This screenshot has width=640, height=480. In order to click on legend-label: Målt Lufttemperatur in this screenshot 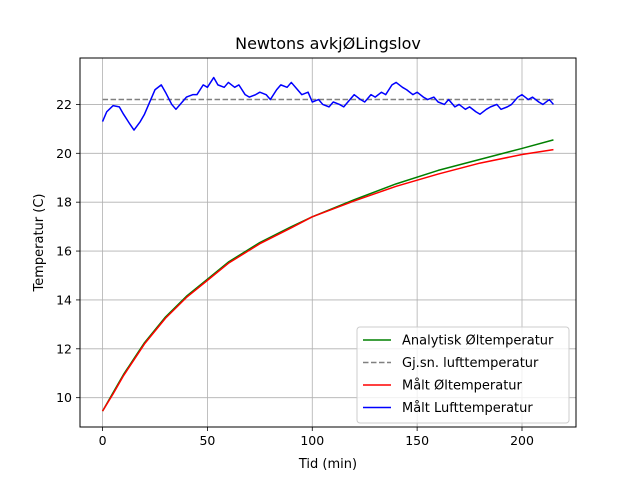, I will do `click(467, 408)`.